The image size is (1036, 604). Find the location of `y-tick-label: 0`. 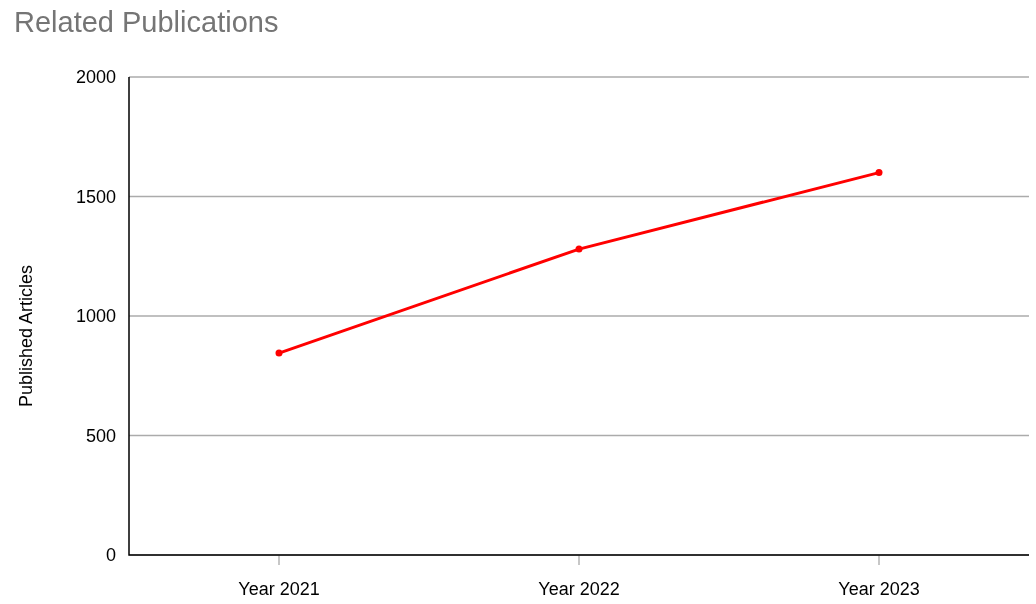

y-tick-label: 0 is located at coordinates (110, 555).